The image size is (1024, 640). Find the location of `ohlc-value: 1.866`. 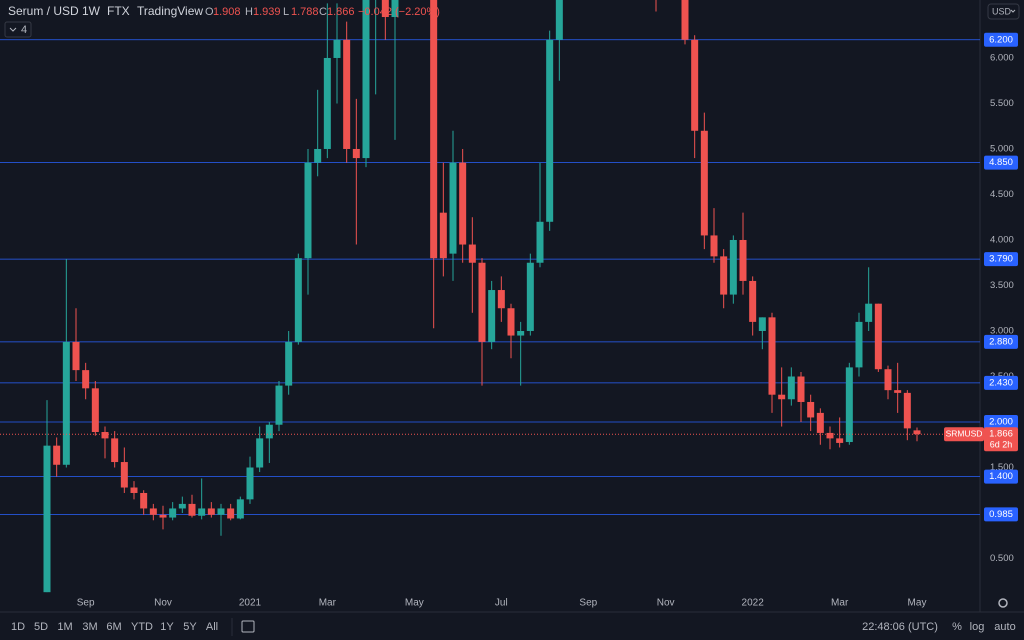

ohlc-value: 1.866 is located at coordinates (341, 12).